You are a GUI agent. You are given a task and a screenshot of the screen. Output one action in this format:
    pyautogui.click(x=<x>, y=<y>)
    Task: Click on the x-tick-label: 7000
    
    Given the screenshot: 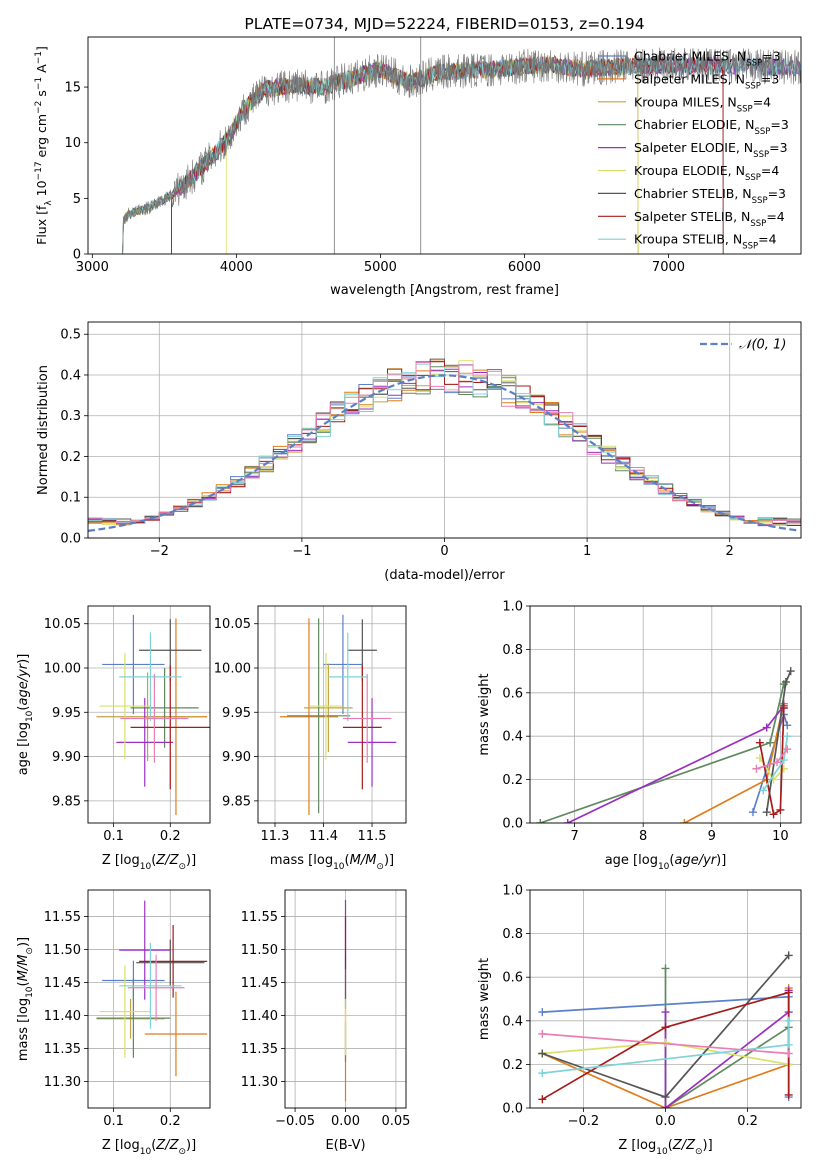 What is the action you would take?
    pyautogui.click(x=668, y=267)
    